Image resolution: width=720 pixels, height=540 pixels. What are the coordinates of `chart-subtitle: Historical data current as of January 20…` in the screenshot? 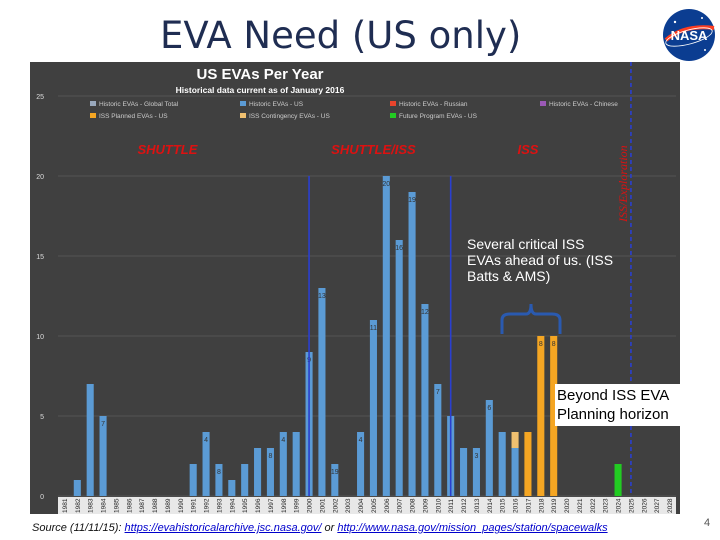 It's located at (260, 90).